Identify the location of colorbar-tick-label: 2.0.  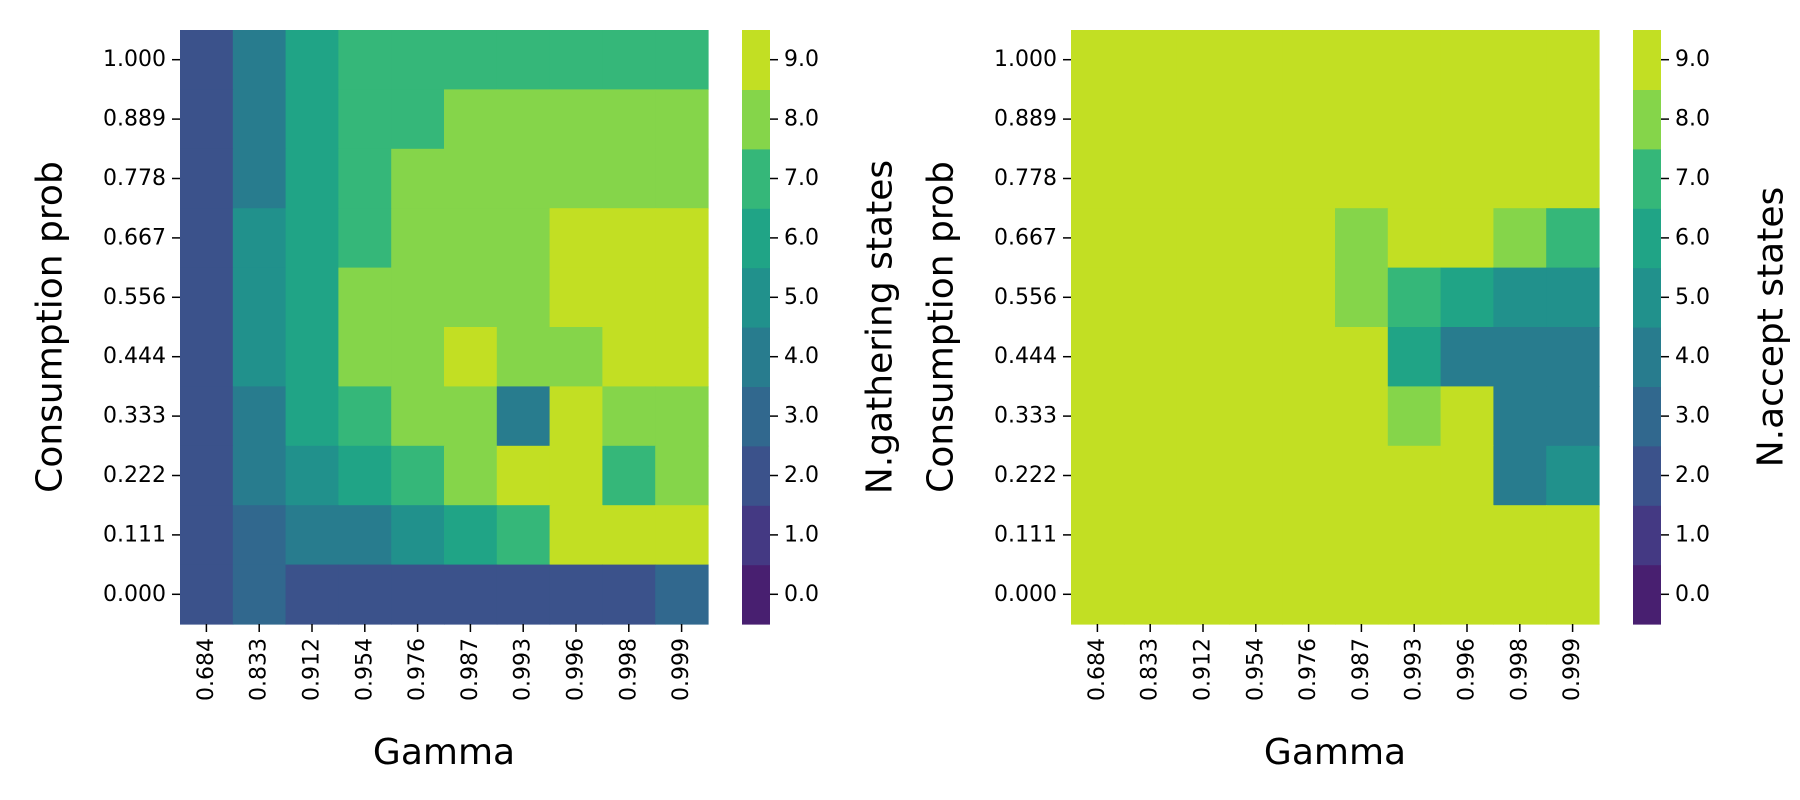
(801, 475).